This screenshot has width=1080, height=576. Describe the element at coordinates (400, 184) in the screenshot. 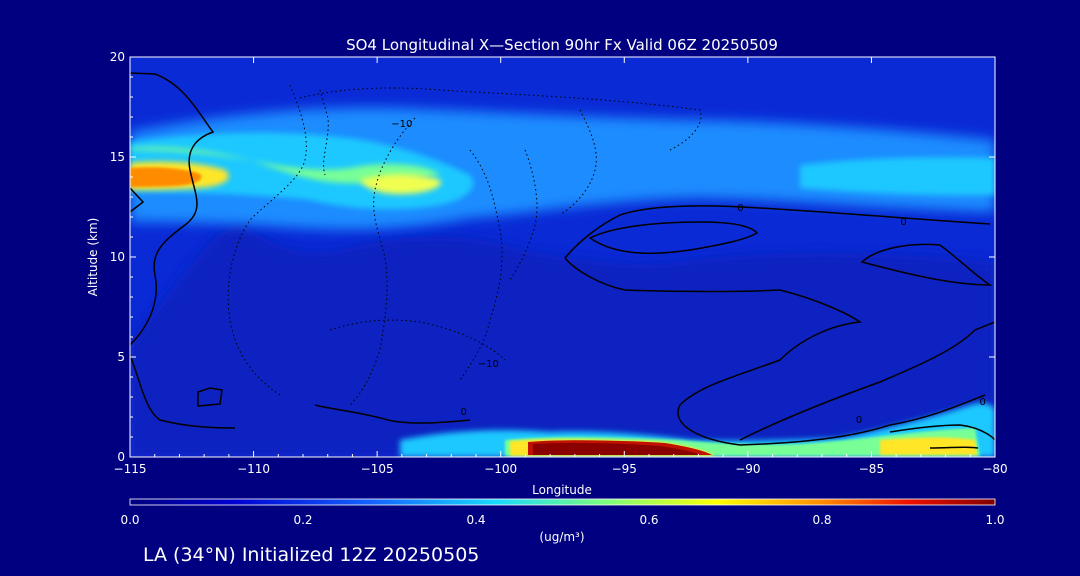

I see `yellow-core-mid` at that location.